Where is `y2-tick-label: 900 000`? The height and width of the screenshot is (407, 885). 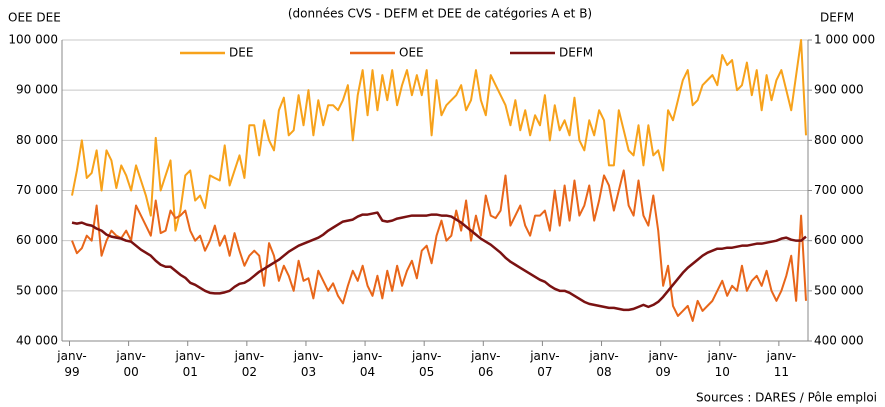
y2-tick-label: 900 000 is located at coordinates (839, 90).